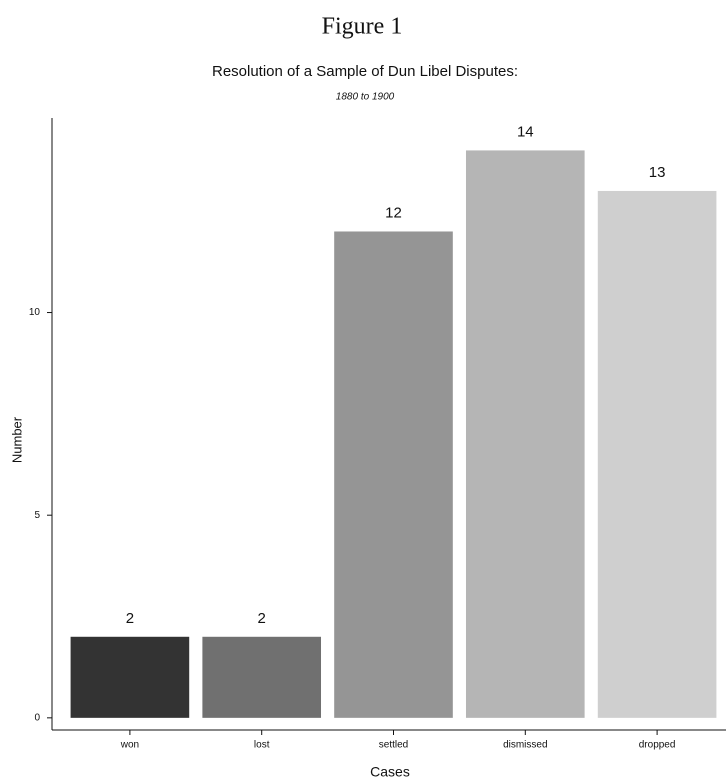 This screenshot has height=782, width=726. I want to click on value-label: 13, so click(657, 172).